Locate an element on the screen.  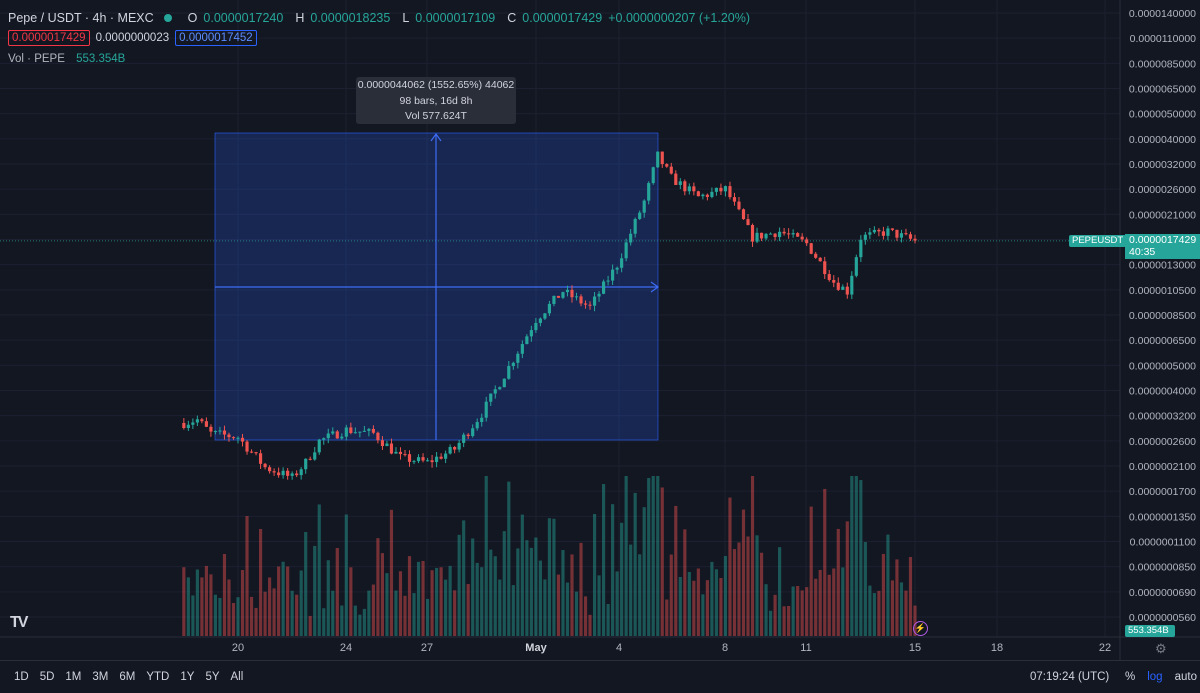
timeframe-3m: 3M is located at coordinates (100, 677).